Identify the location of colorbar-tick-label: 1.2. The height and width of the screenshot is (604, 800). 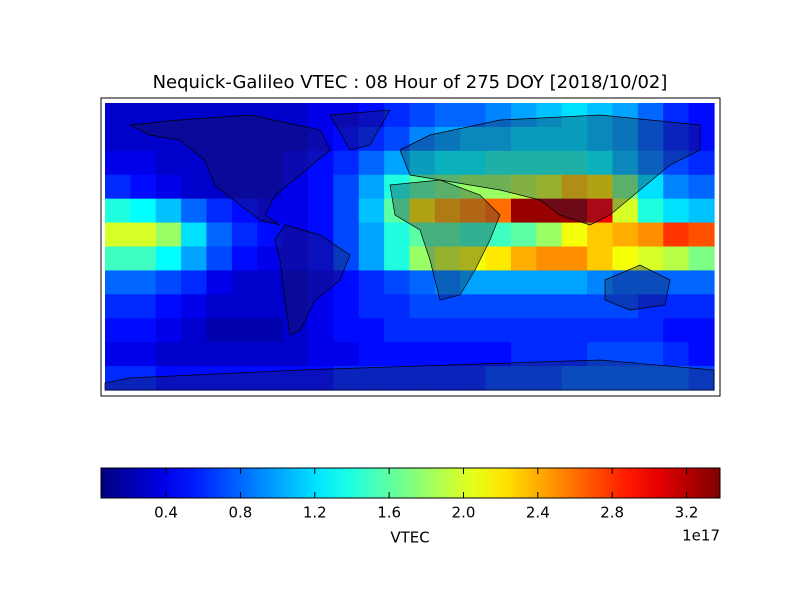
(315, 513).